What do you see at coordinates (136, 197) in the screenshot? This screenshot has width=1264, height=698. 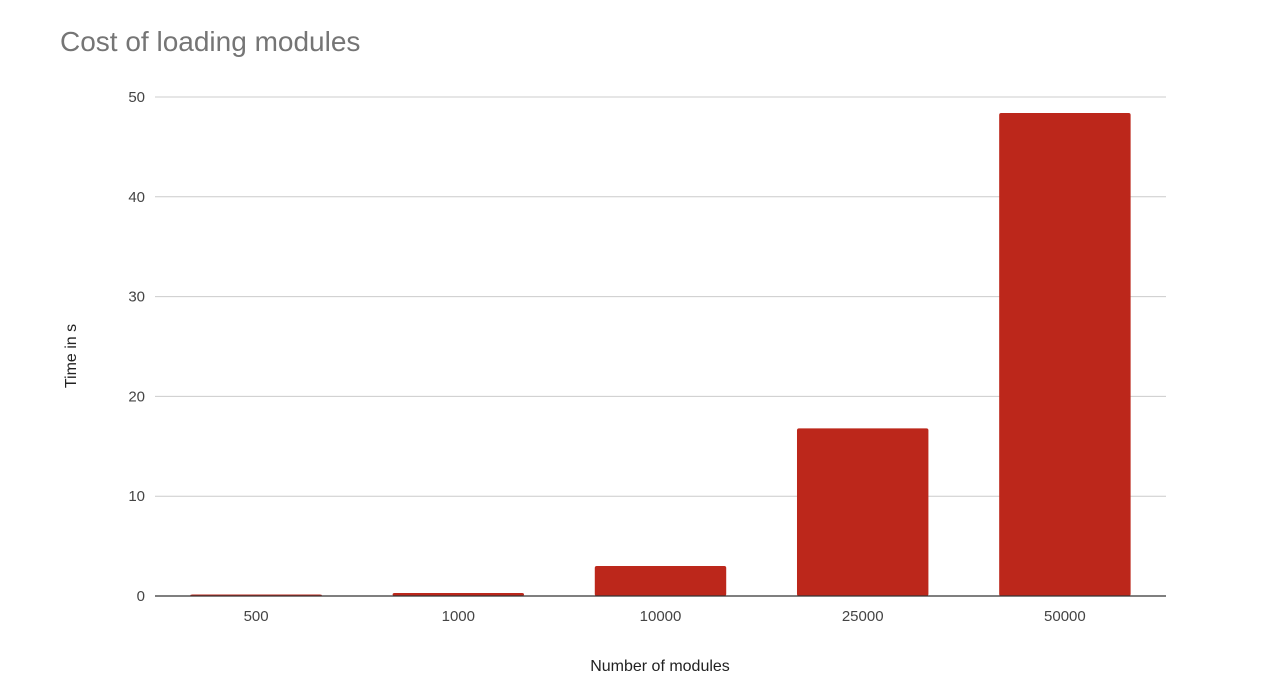 I see `y-tick-label: 40` at bounding box center [136, 197].